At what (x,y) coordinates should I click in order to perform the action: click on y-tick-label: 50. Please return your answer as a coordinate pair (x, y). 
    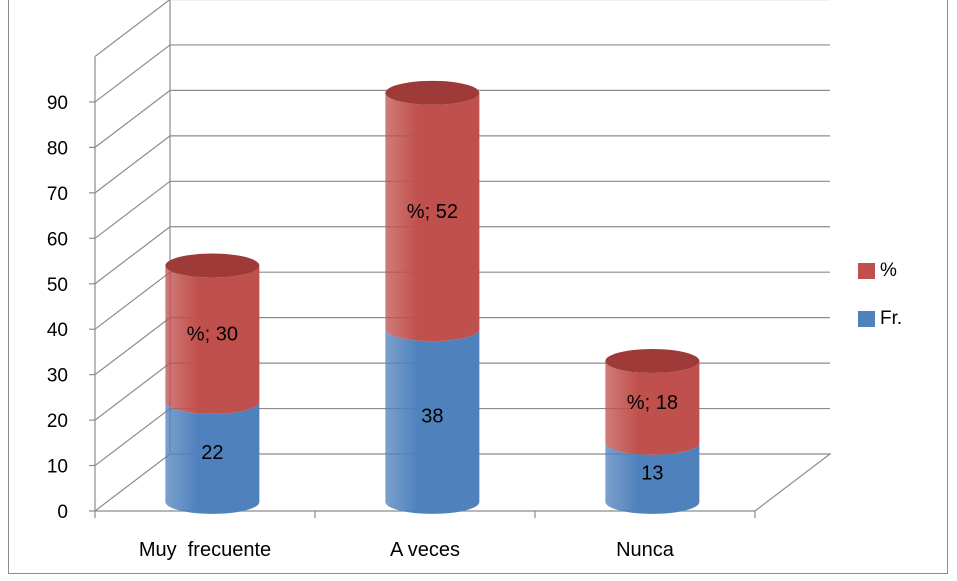
    Looking at the image, I should click on (57, 285).